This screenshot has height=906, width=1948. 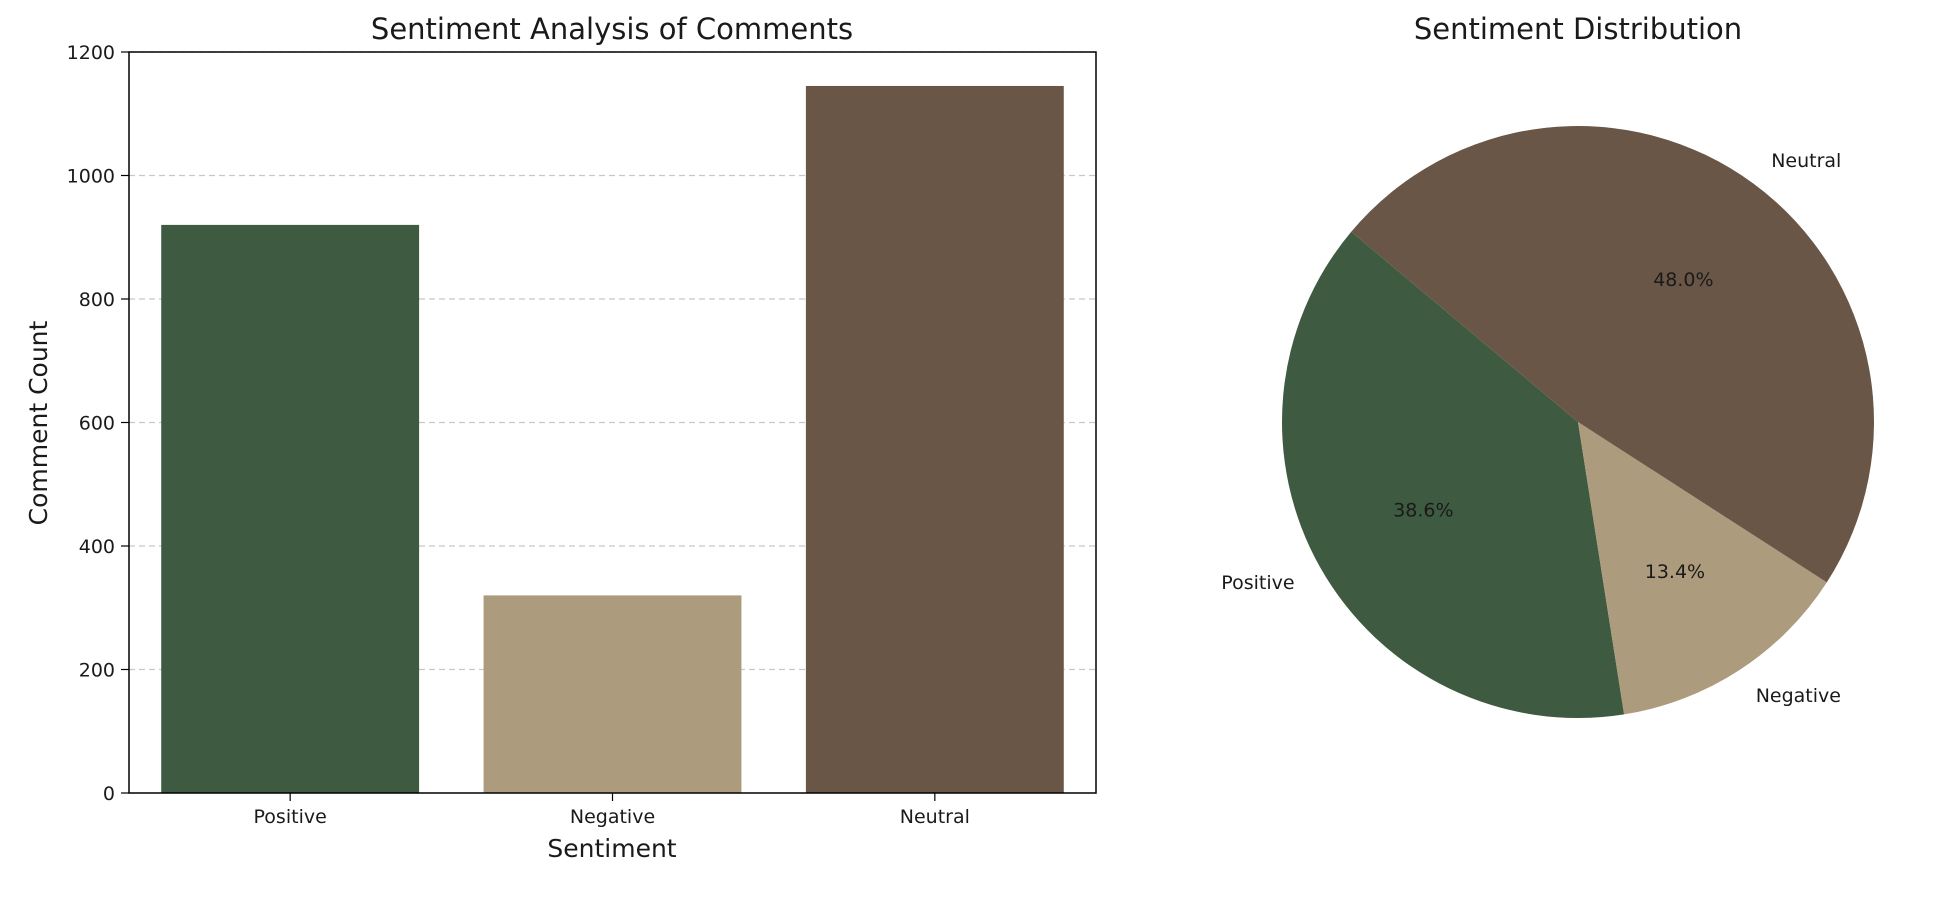 What do you see at coordinates (91, 53) in the screenshot?
I see `bar-y-tick-label: 1200` at bounding box center [91, 53].